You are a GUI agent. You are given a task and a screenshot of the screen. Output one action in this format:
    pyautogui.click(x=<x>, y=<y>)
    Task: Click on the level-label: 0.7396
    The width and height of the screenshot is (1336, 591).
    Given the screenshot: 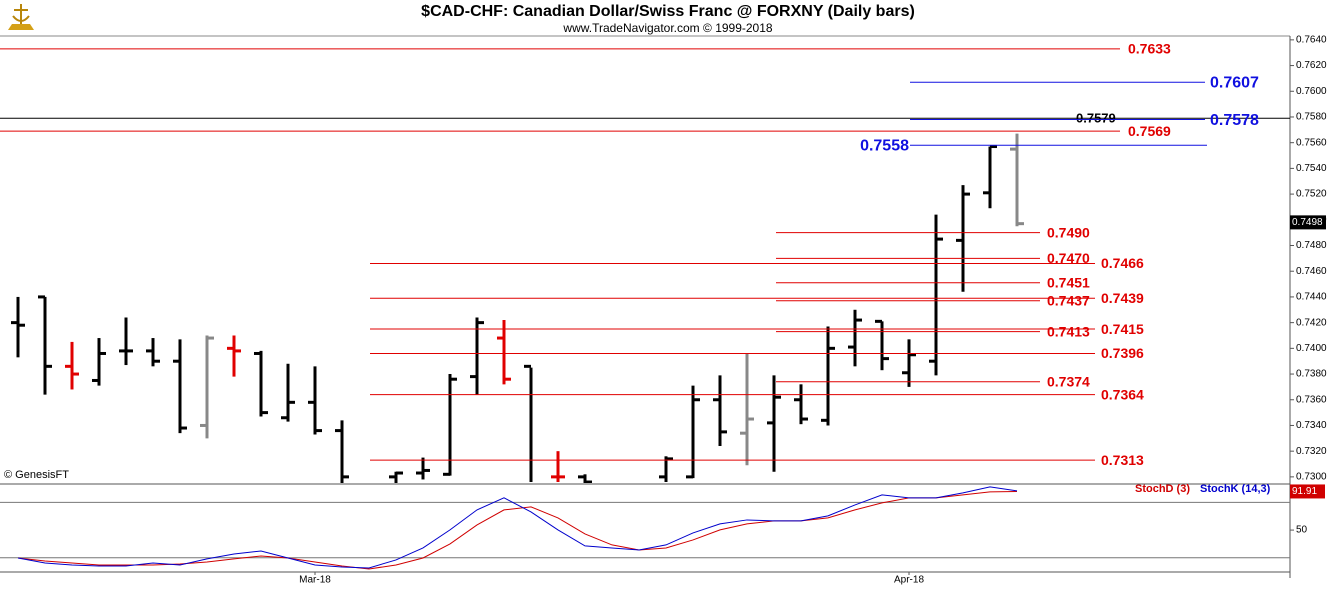 What is the action you would take?
    pyautogui.click(x=1122, y=353)
    